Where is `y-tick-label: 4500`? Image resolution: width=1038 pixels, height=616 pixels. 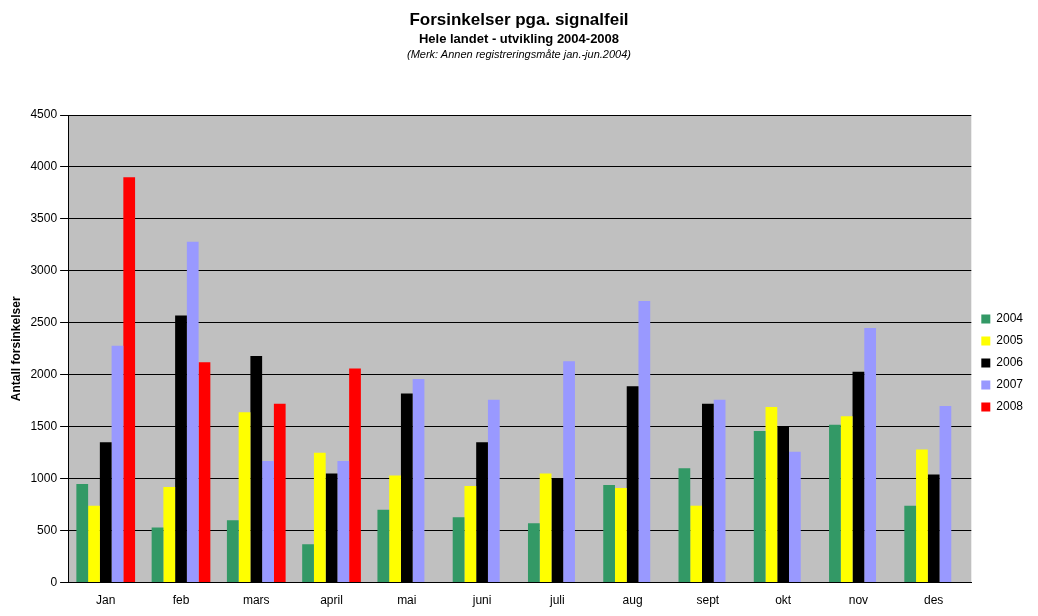 y-tick-label: 4500 is located at coordinates (44, 114).